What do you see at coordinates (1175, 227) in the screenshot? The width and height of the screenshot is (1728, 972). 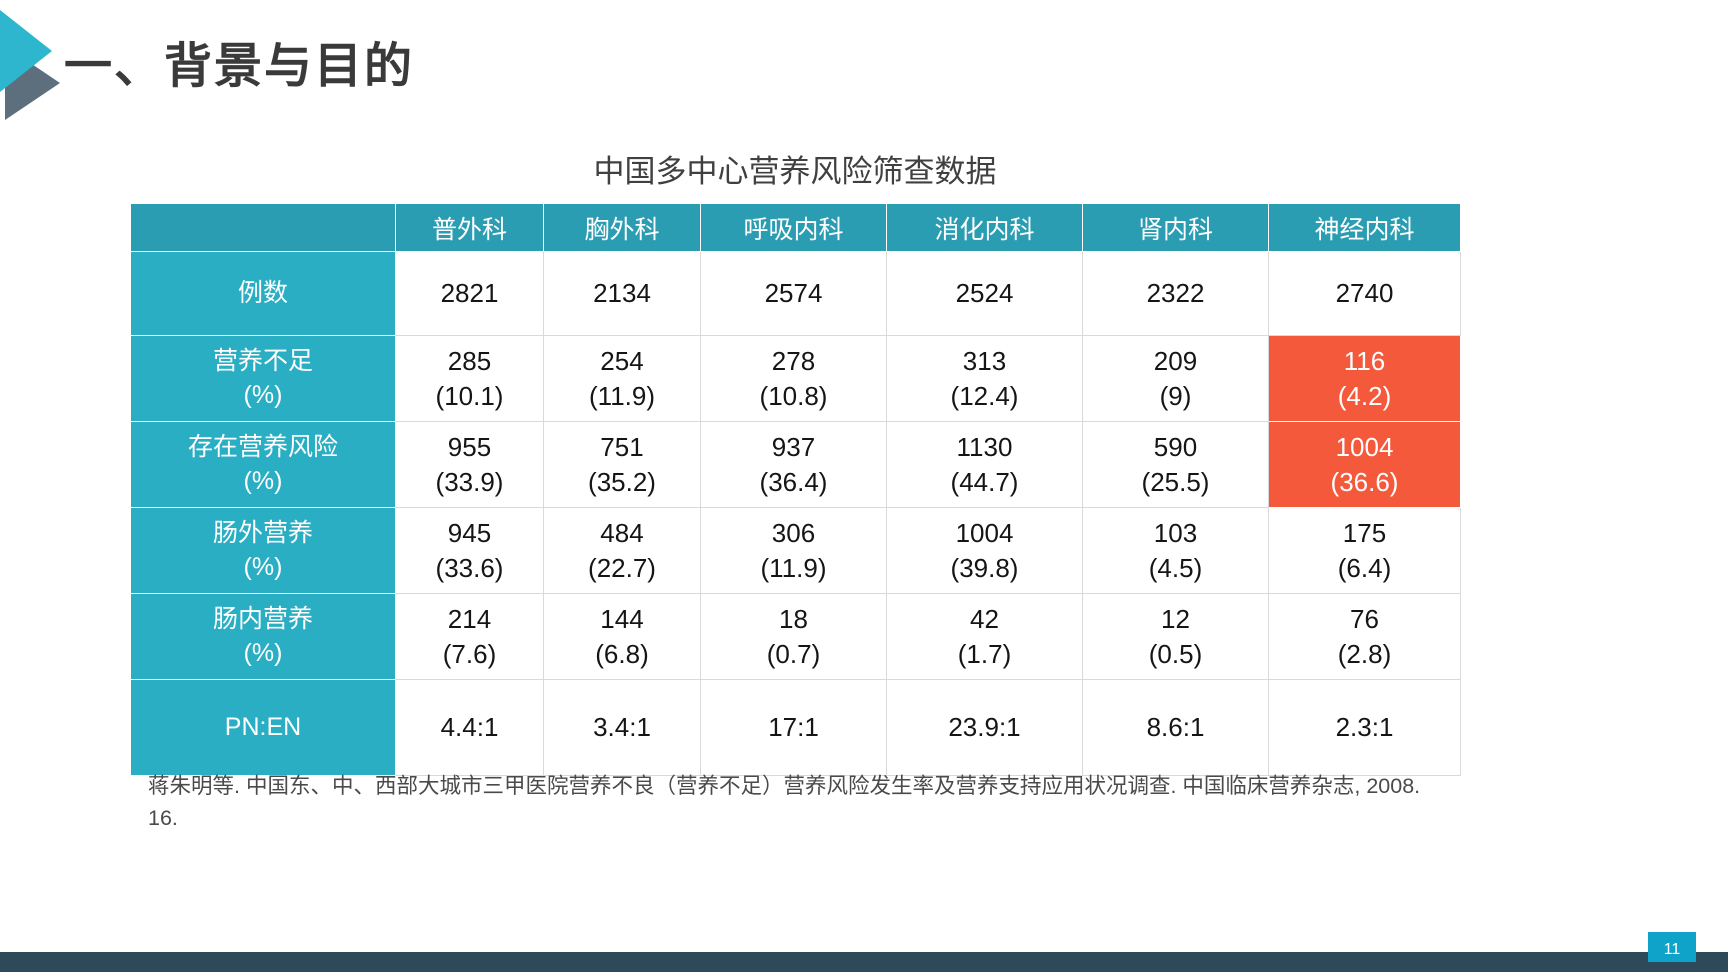 I see `header-cell: 肾内科` at bounding box center [1175, 227].